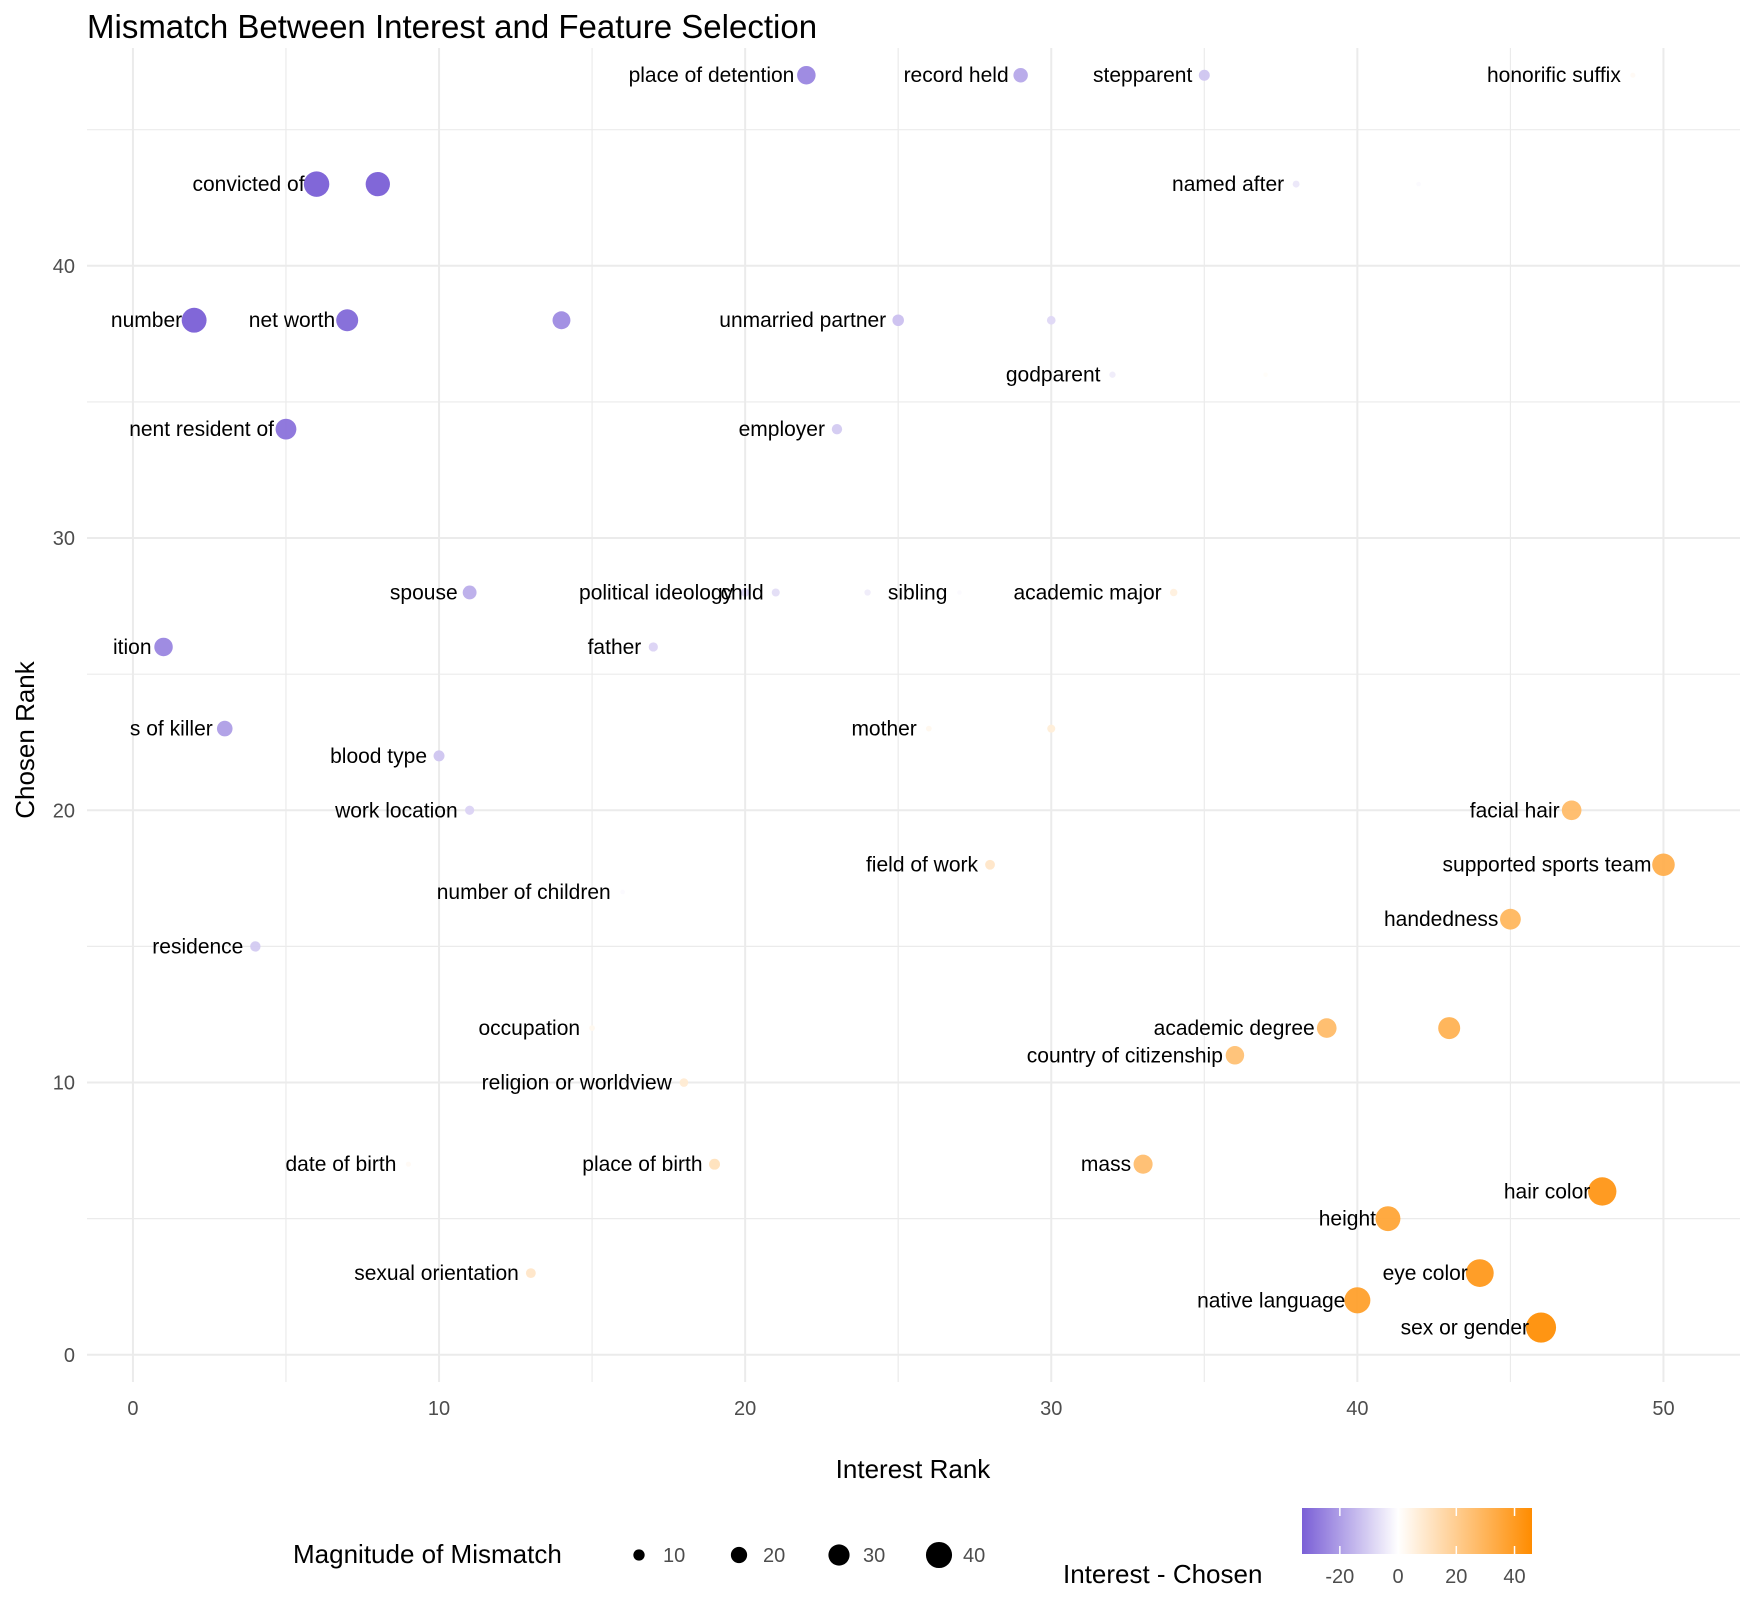 Image resolution: width=1750 pixels, height=1618 pixels. Describe the element at coordinates (64, 1084) in the screenshot. I see `y-tick-label: 10` at that location.